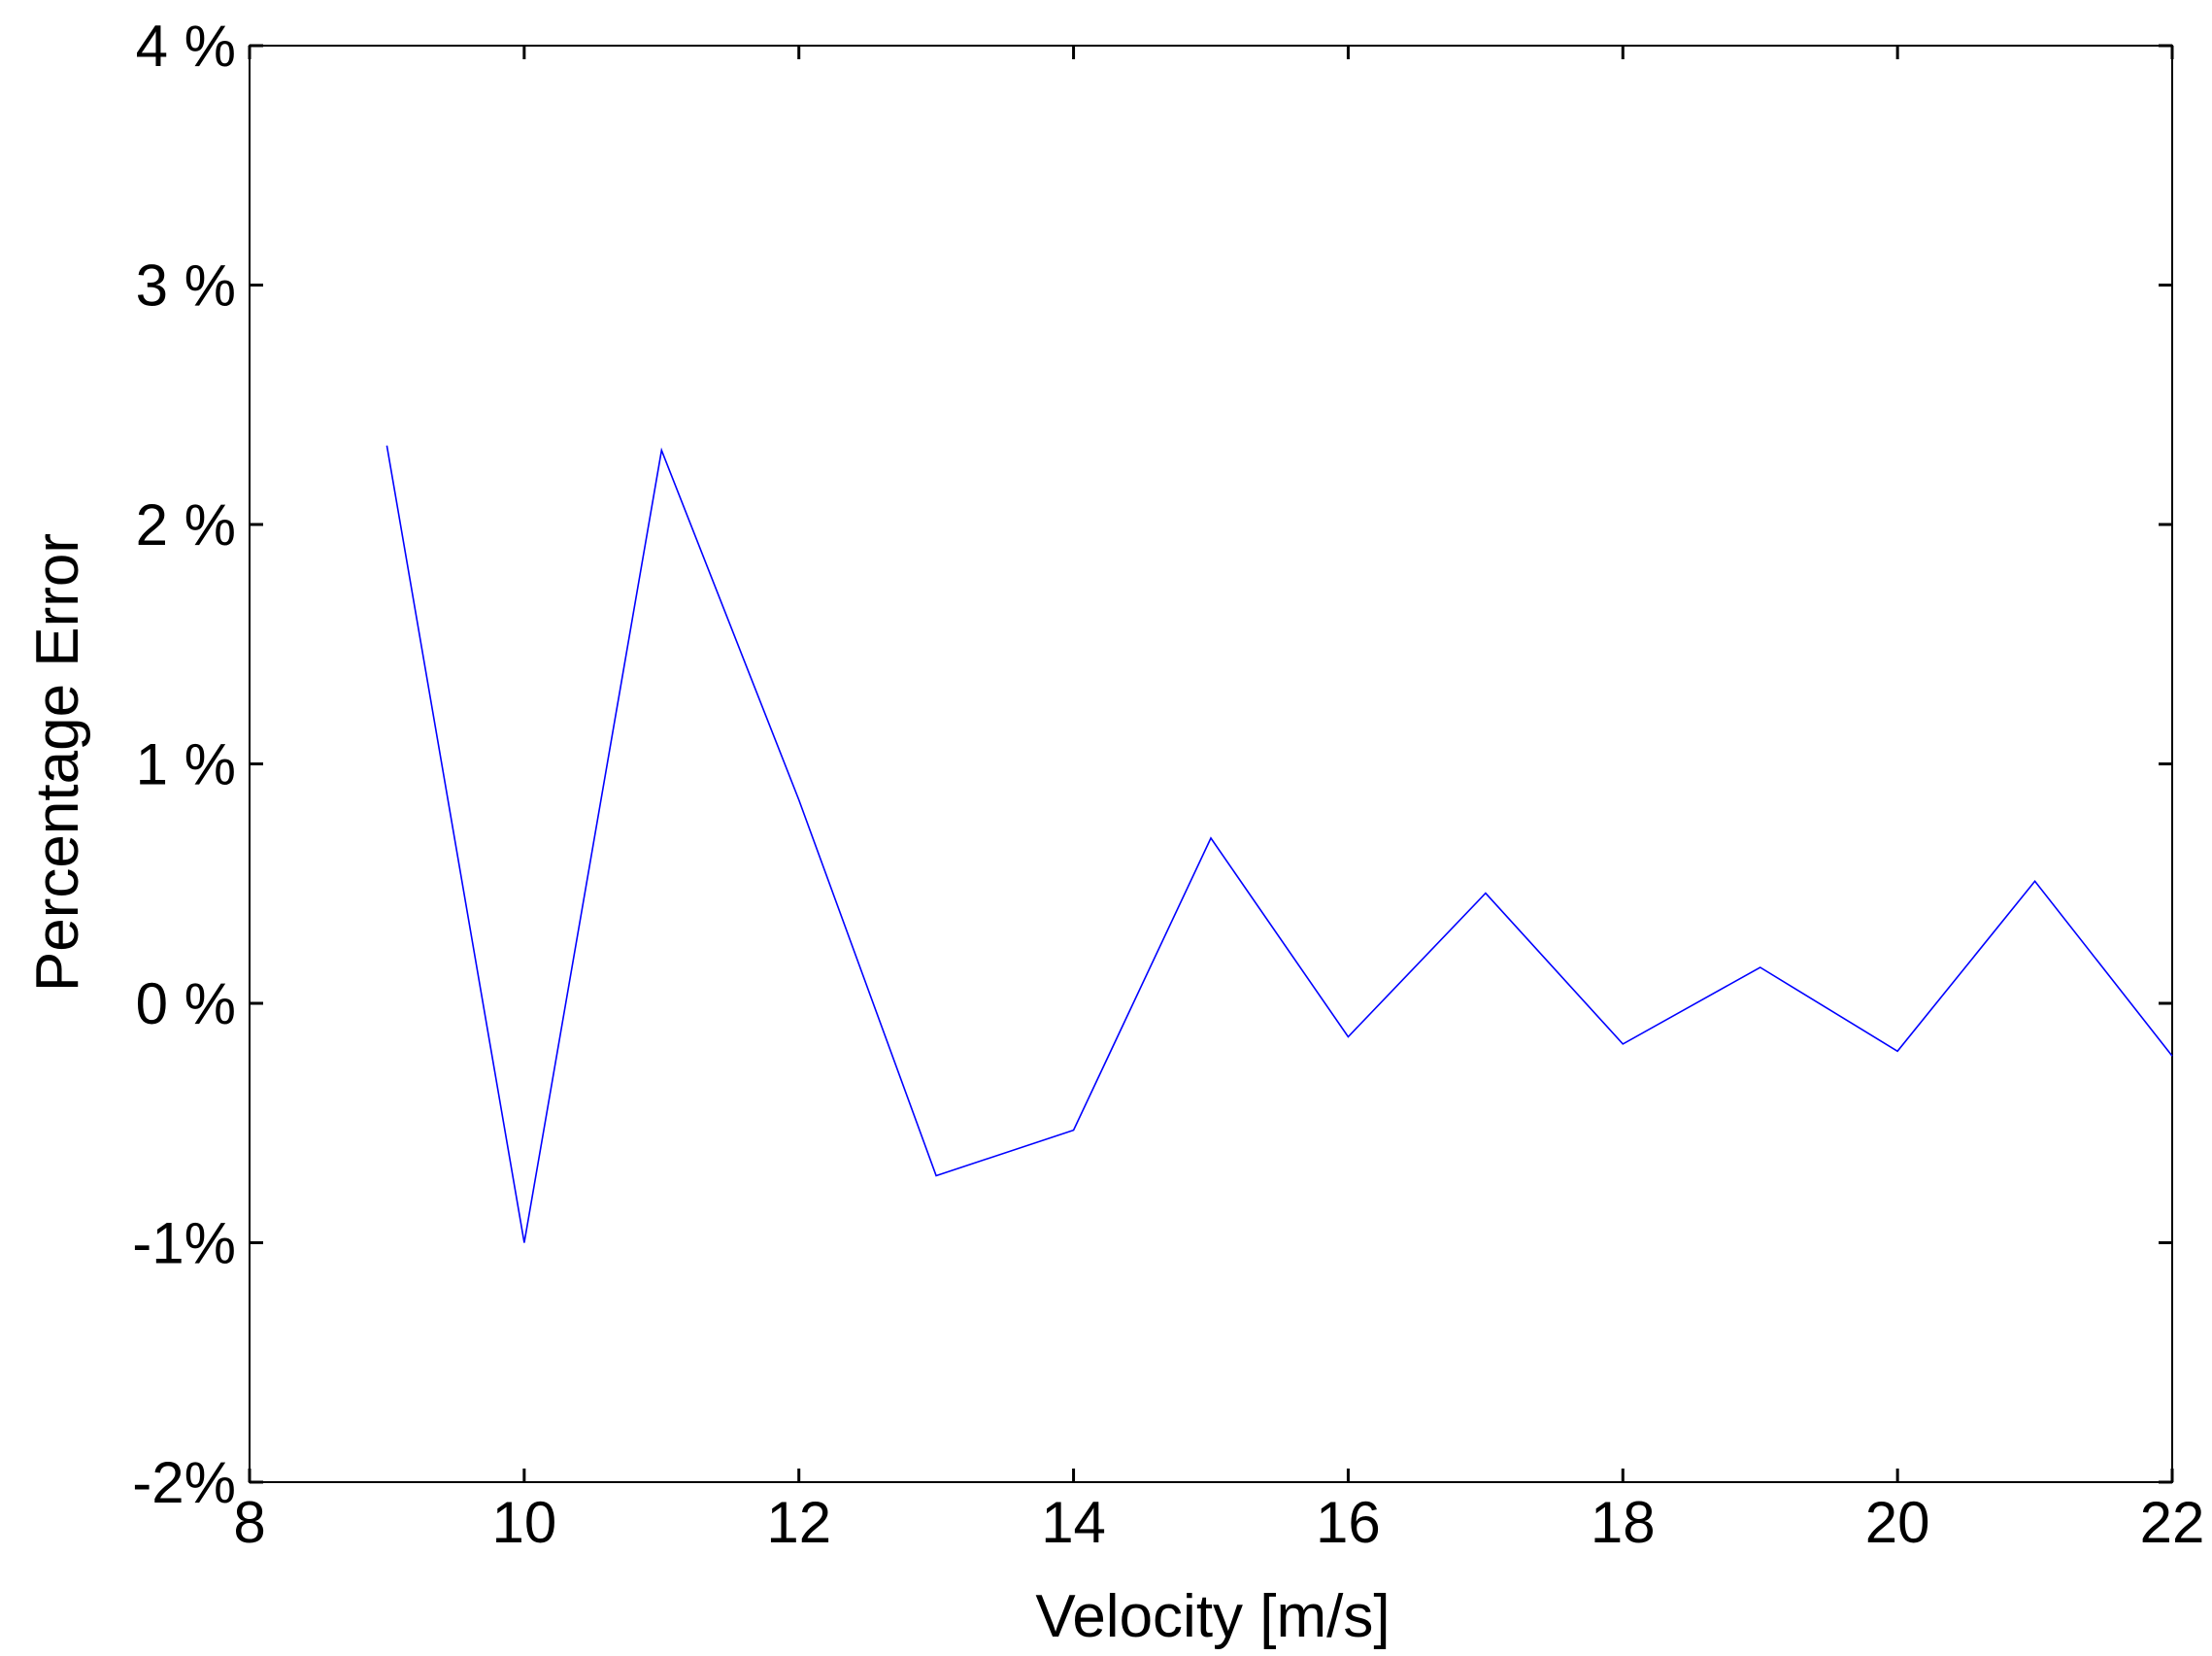  Describe the element at coordinates (186, 286) in the screenshot. I see `y-tick-label: 3 %` at that location.